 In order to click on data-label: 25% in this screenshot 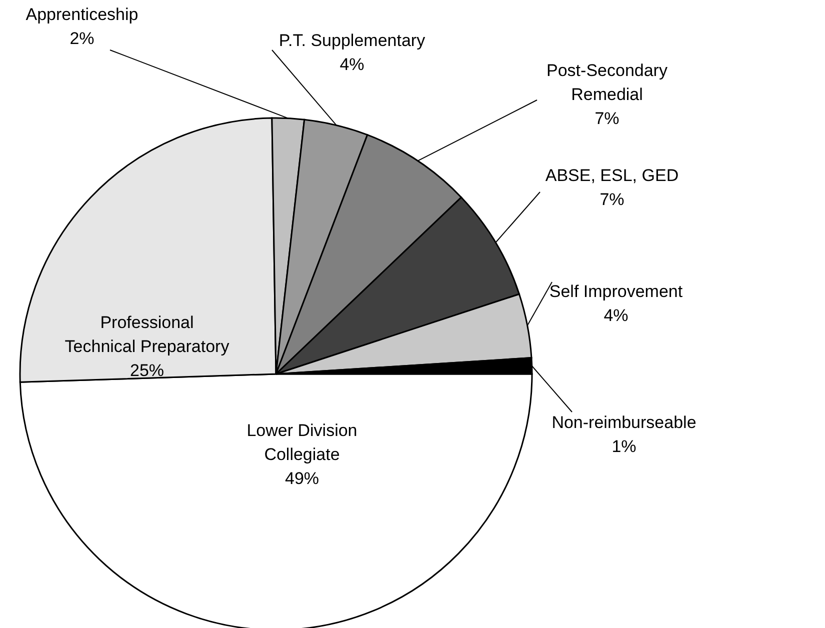, I will do `click(147, 370)`.